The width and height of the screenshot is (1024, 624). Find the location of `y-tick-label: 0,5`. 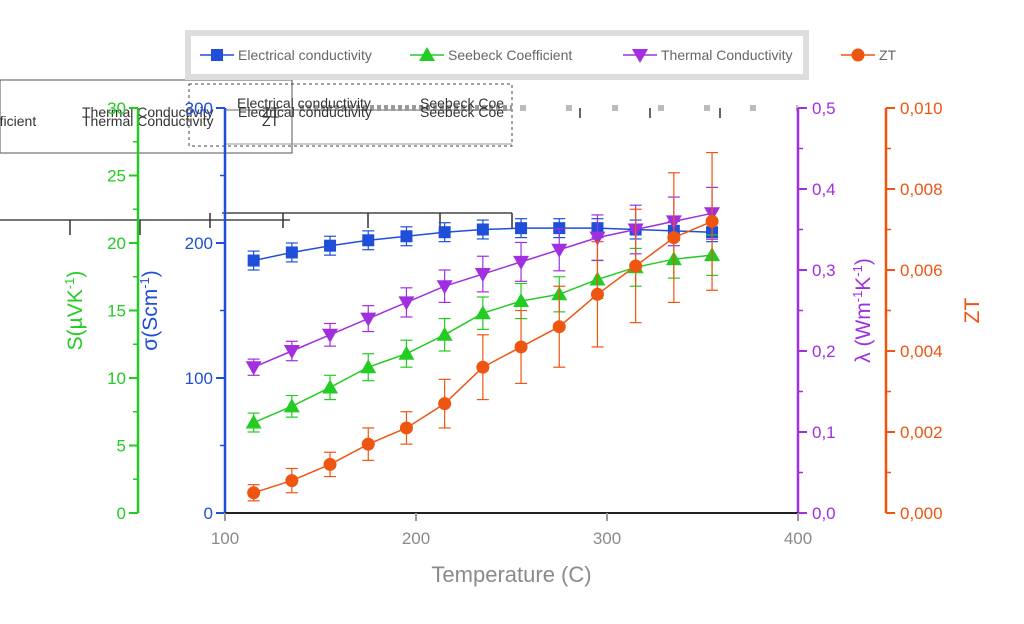

y-tick-label: 0,5 is located at coordinates (824, 108).